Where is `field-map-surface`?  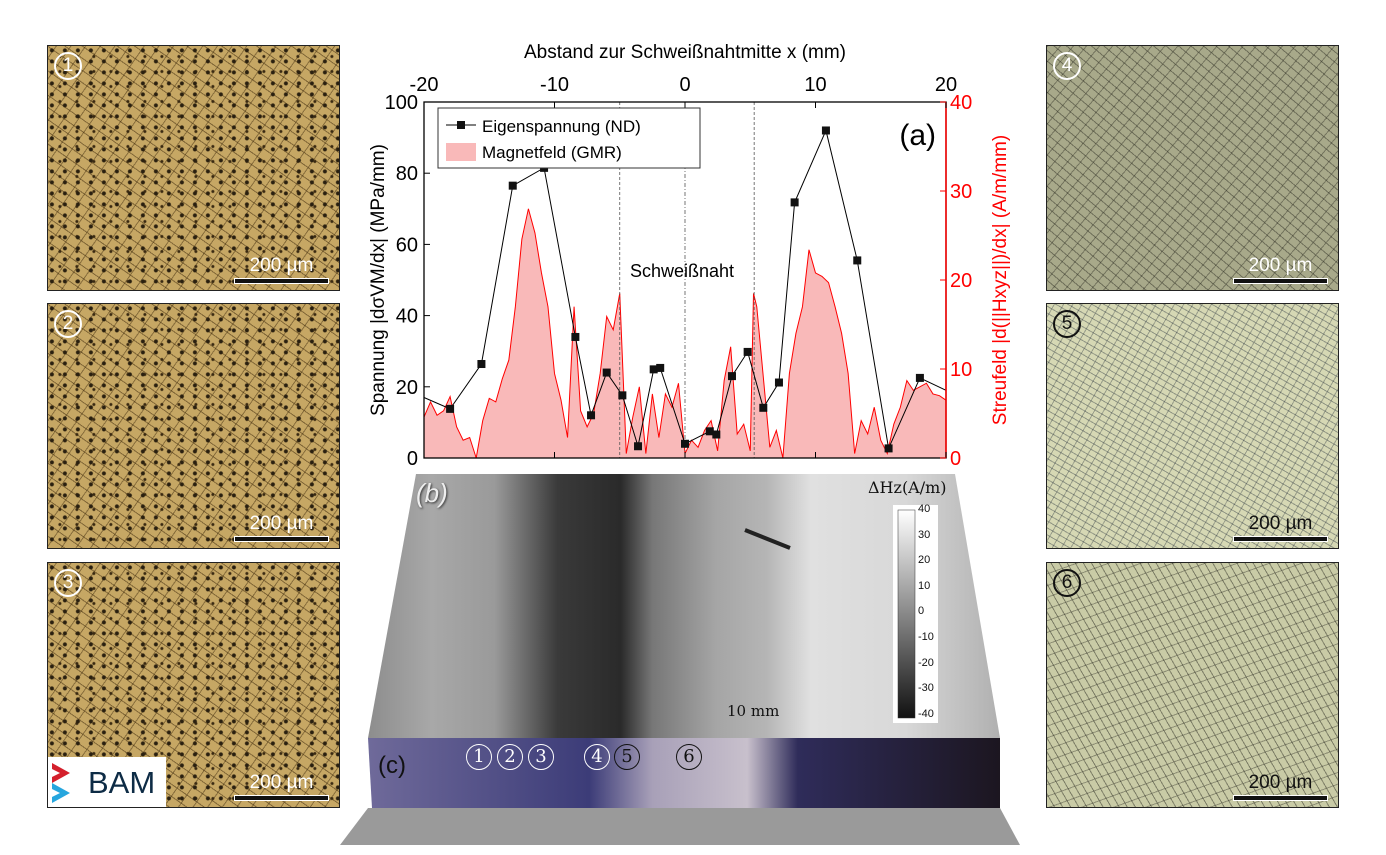 field-map-surface is located at coordinates (684, 606).